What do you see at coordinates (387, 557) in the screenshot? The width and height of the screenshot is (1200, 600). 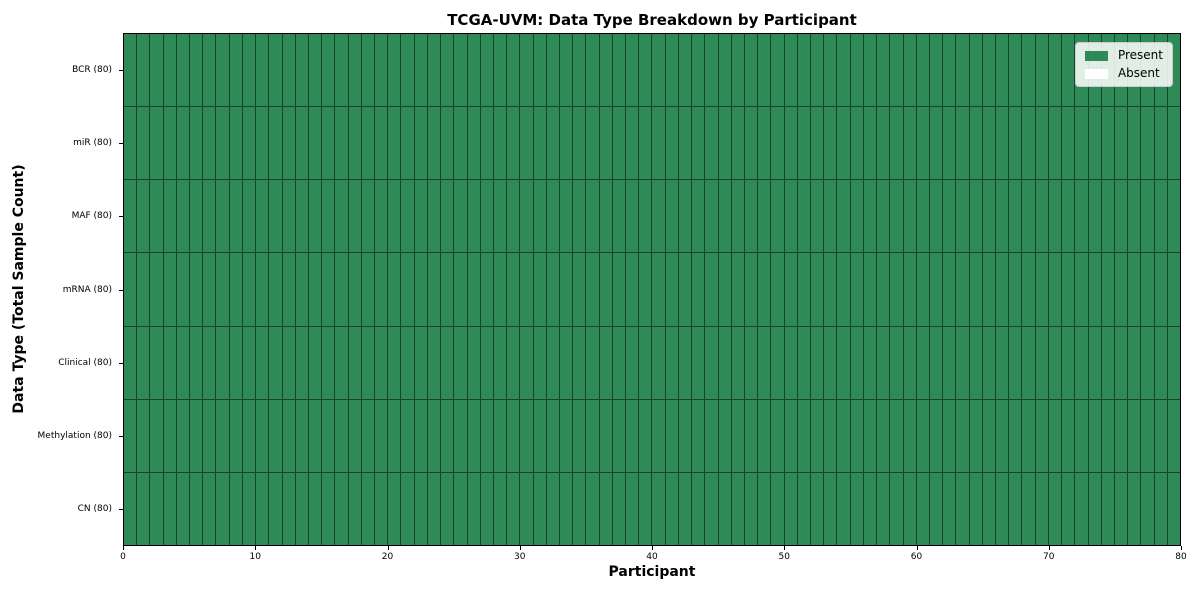 I see `x-tick-label: 20` at bounding box center [387, 557].